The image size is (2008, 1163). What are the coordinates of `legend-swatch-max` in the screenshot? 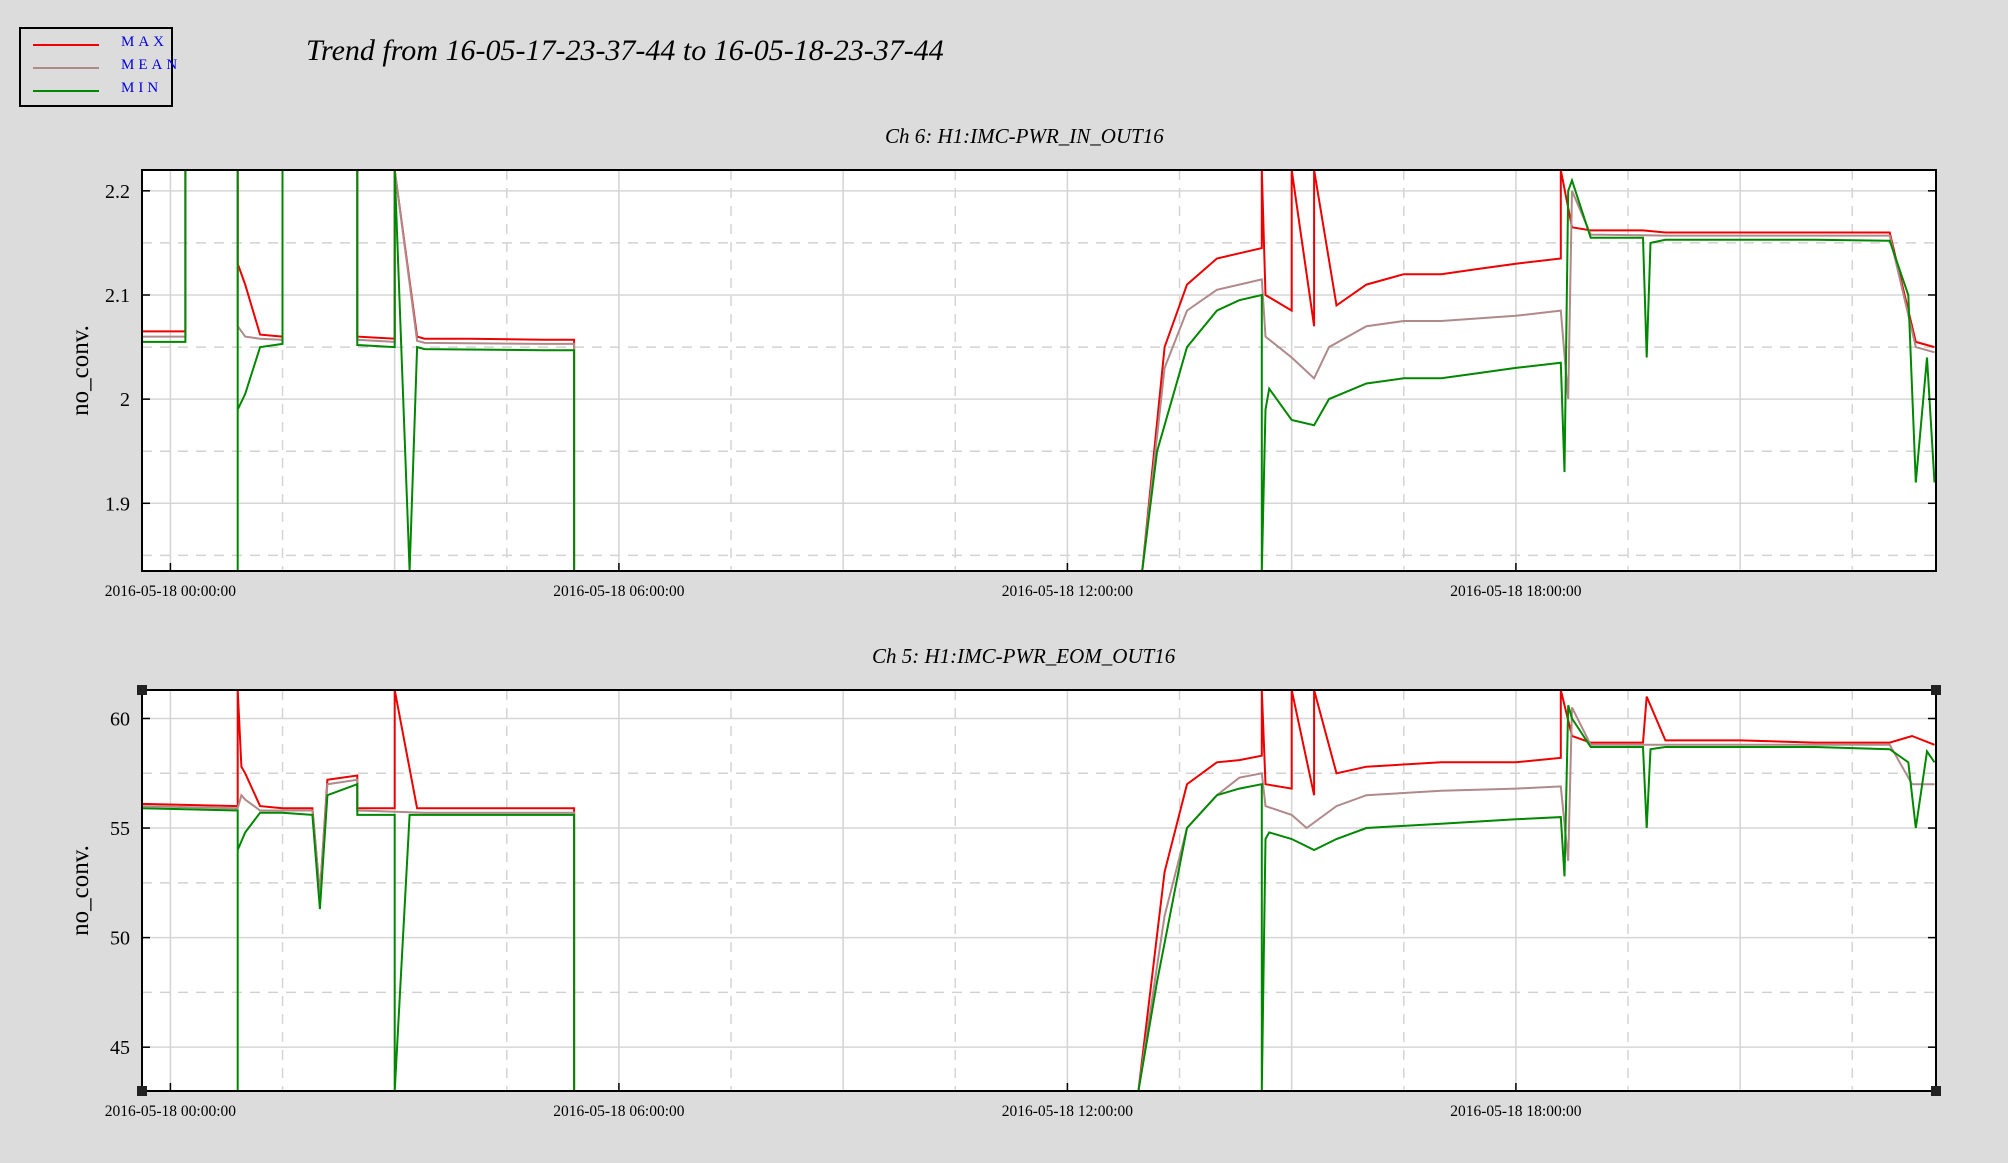 It's located at (66, 45).